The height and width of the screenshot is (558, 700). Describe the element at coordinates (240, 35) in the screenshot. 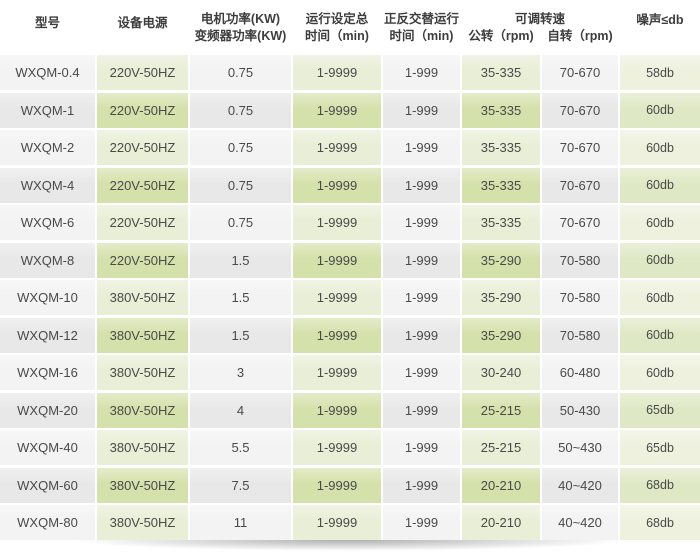

I see `header-motor-power-line2: 变频器功率(KW)` at that location.